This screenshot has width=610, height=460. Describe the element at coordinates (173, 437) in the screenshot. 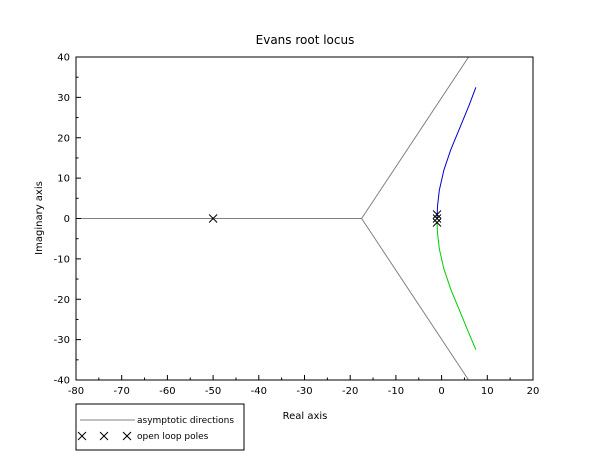

I see `legend-poles-label: open loop poles` at that location.